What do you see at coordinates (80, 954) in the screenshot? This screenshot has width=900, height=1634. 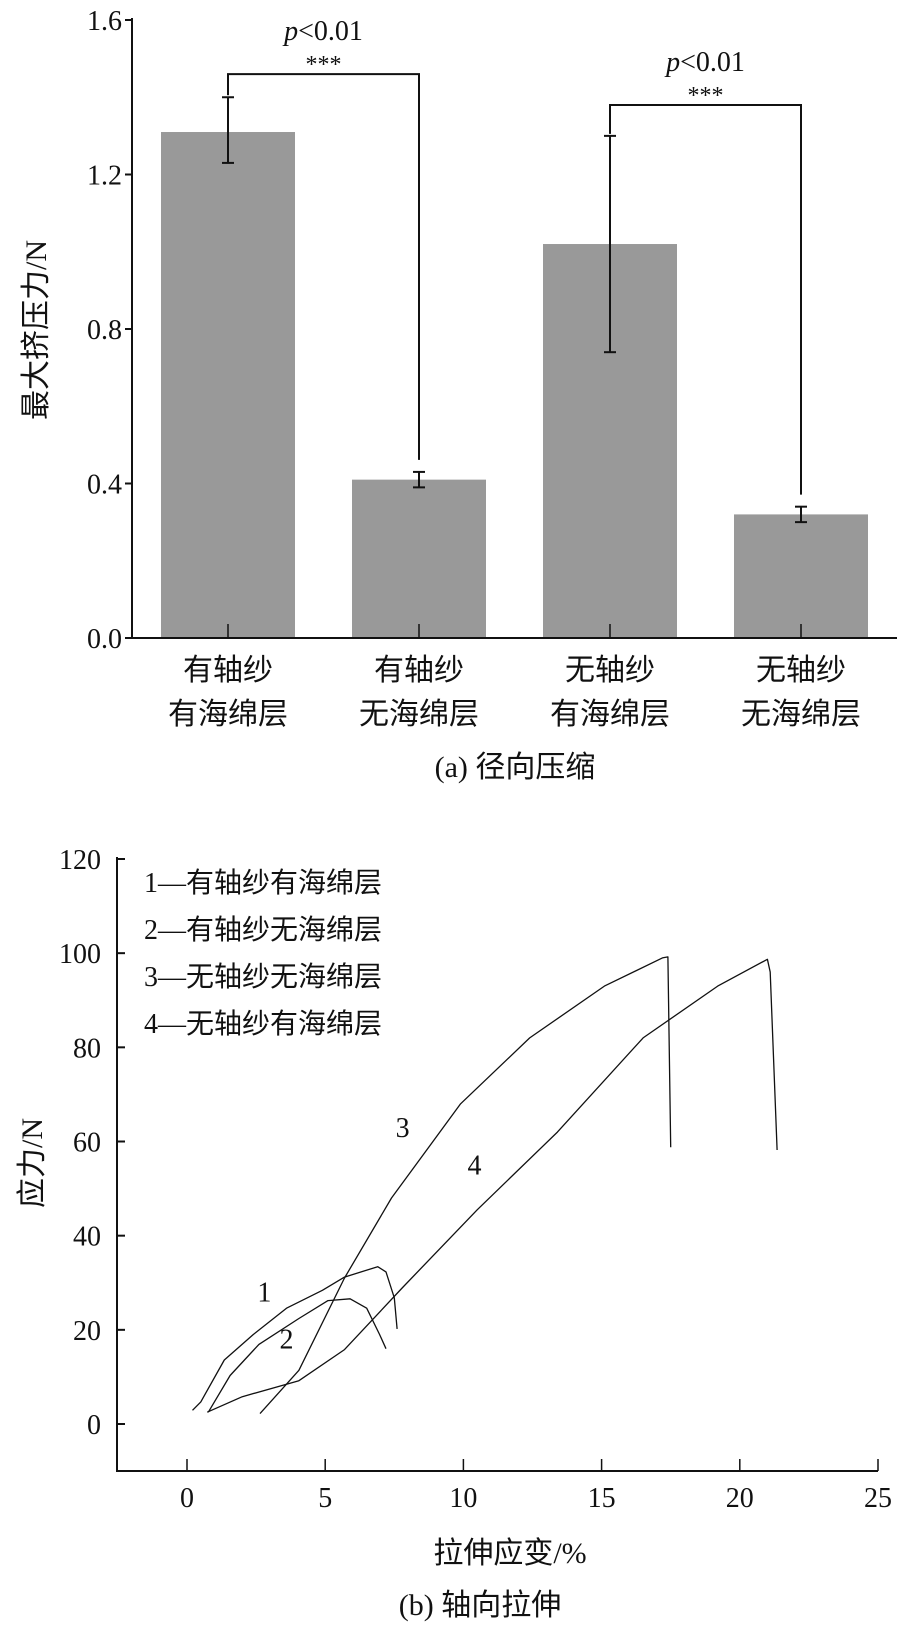 I see `y-tick-label: 100` at bounding box center [80, 954].